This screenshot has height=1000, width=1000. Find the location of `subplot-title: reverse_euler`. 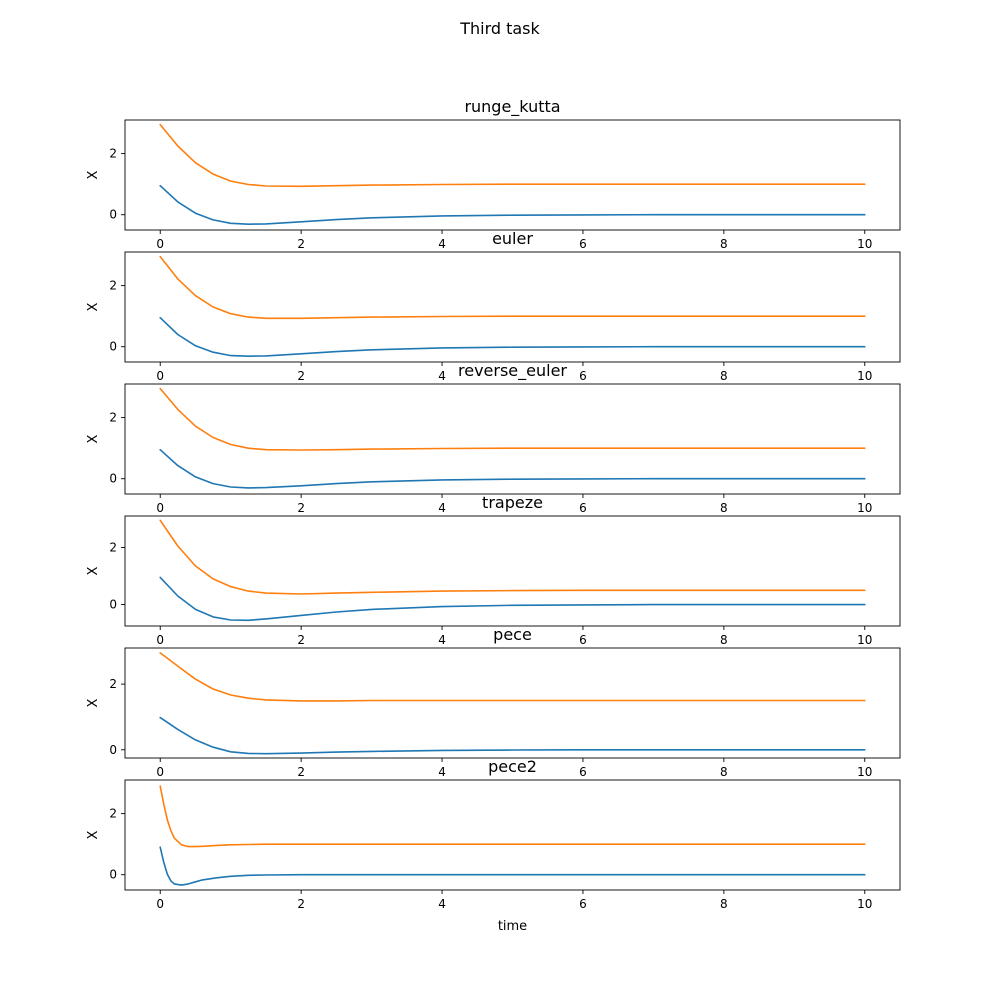

subplot-title: reverse_euler is located at coordinates (512, 371).